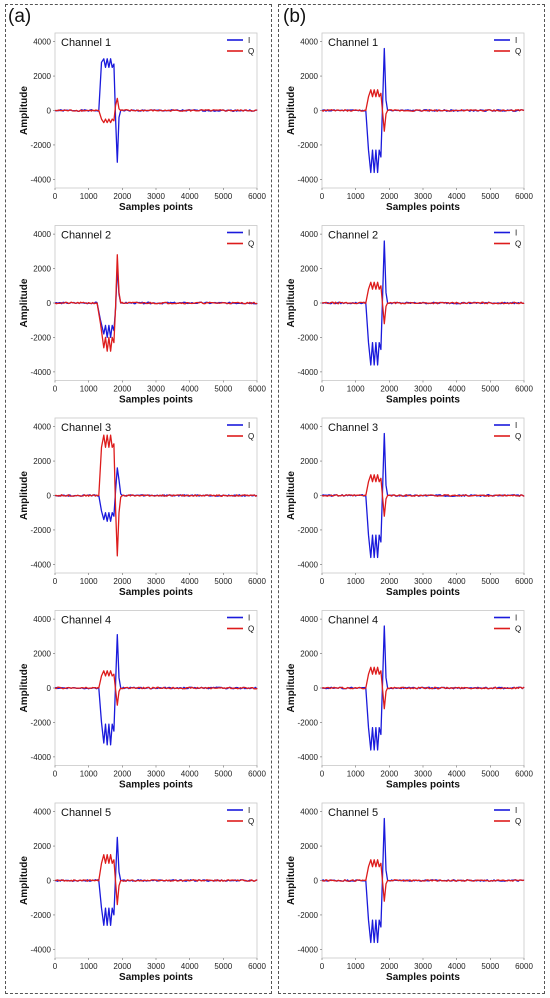 The width and height of the screenshot is (550, 998). What do you see at coordinates (20, 16) in the screenshot?
I see `panel-a-label: (a)` at bounding box center [20, 16].